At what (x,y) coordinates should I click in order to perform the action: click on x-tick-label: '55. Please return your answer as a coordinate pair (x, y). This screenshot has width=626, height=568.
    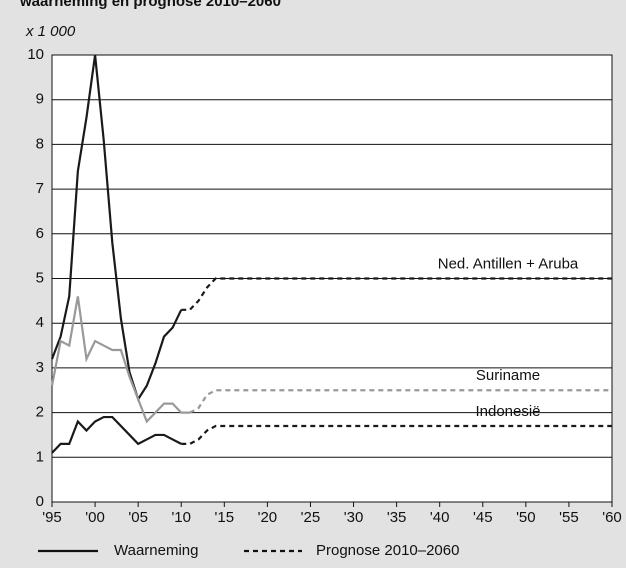
    Looking at the image, I should click on (569, 517).